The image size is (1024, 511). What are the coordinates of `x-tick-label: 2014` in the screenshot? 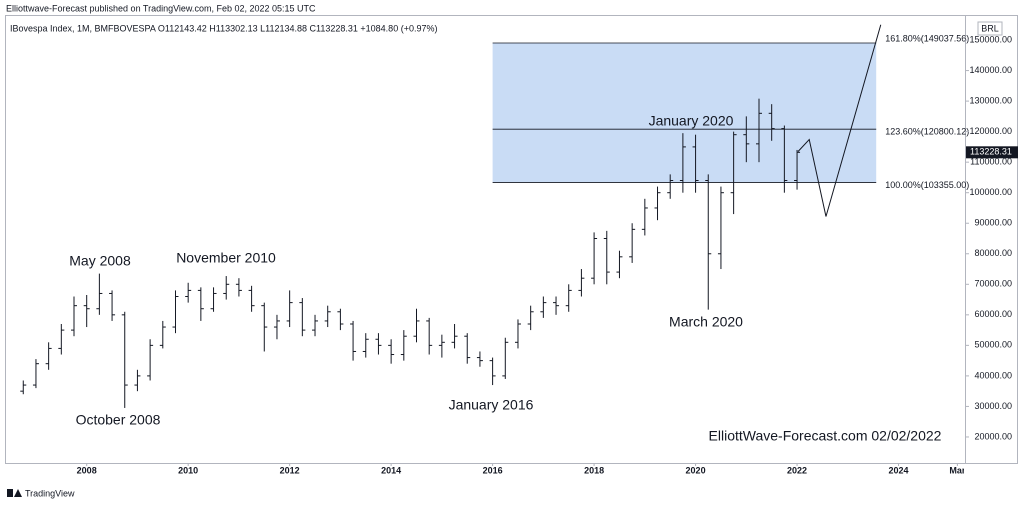 It's located at (391, 470).